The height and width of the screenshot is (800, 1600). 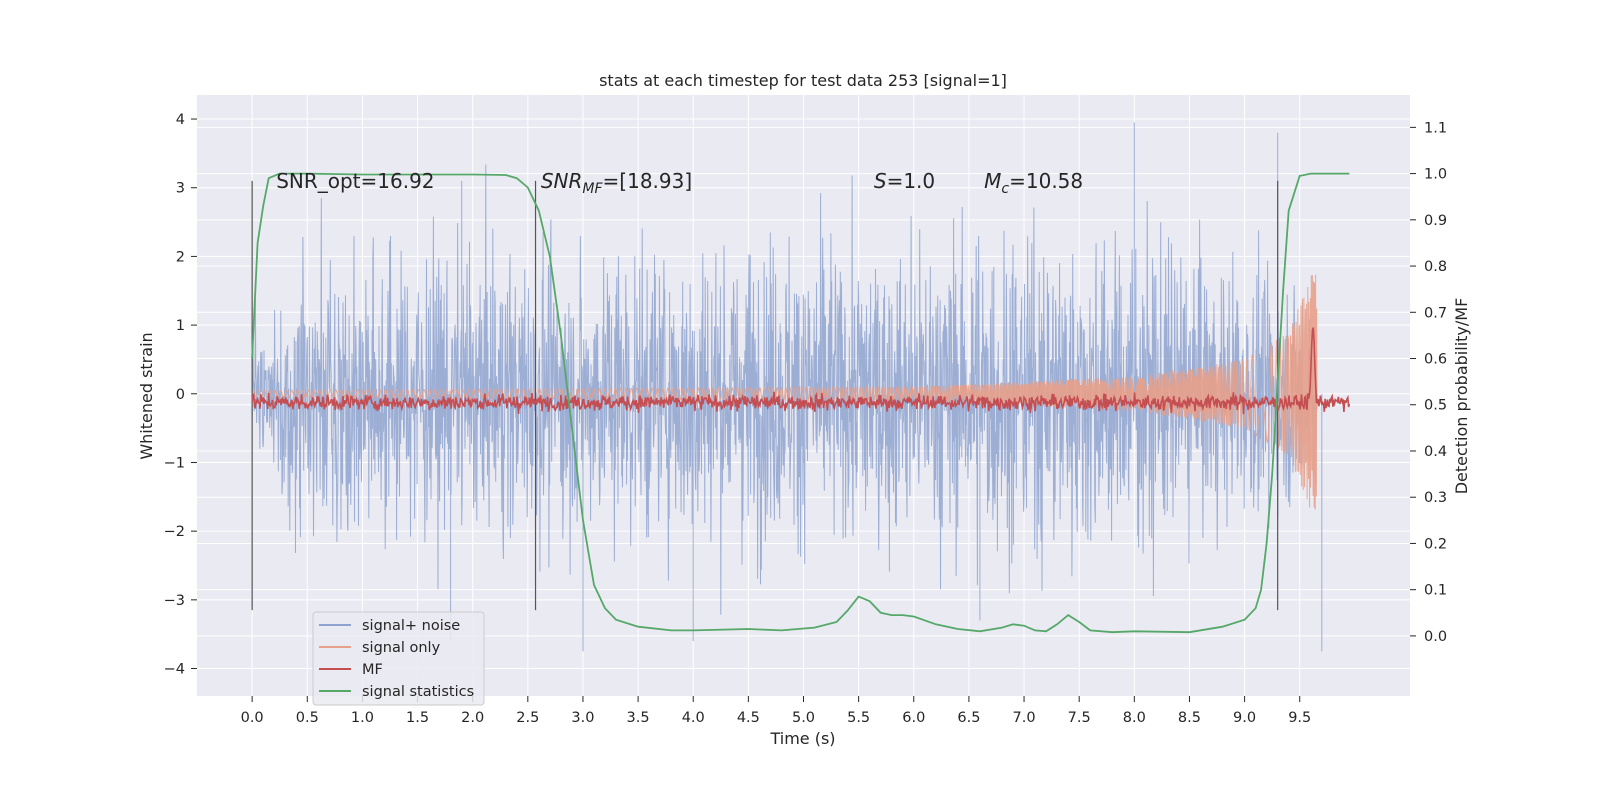 I want to click on x-tick-label: 7.0, so click(x=1024, y=718).